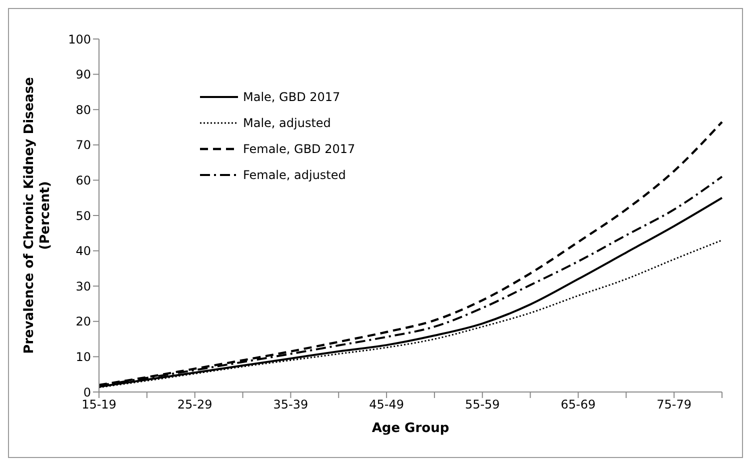  Describe the element at coordinates (299, 149) in the screenshot. I see `legend-label: Female, GBD 2017` at that location.